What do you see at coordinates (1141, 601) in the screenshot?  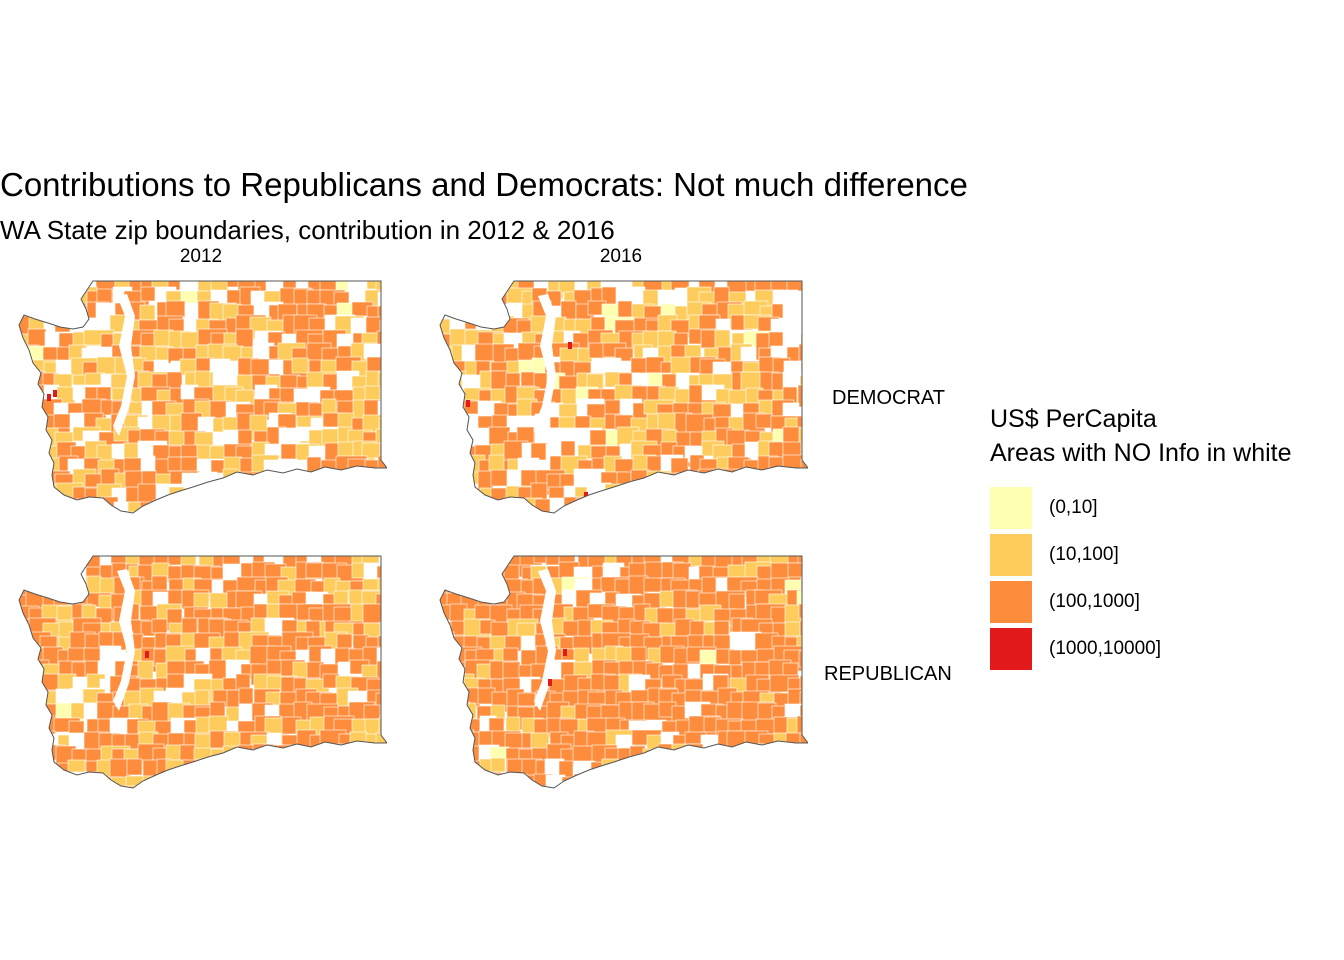 I see `legend-item: (100,1000]` at bounding box center [1141, 601].